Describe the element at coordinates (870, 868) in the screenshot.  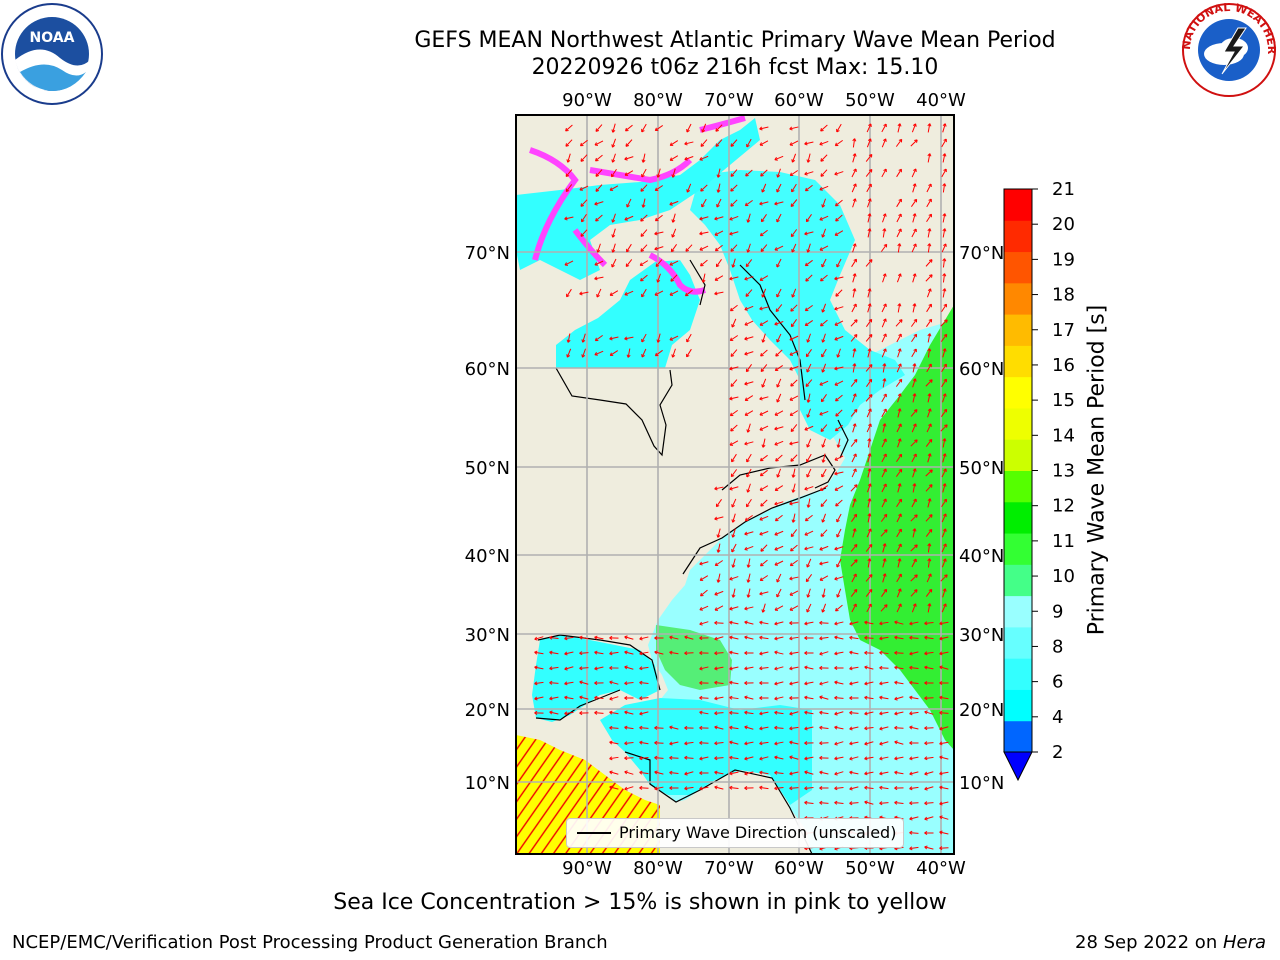
I see `lon-label: 50°W` at that location.